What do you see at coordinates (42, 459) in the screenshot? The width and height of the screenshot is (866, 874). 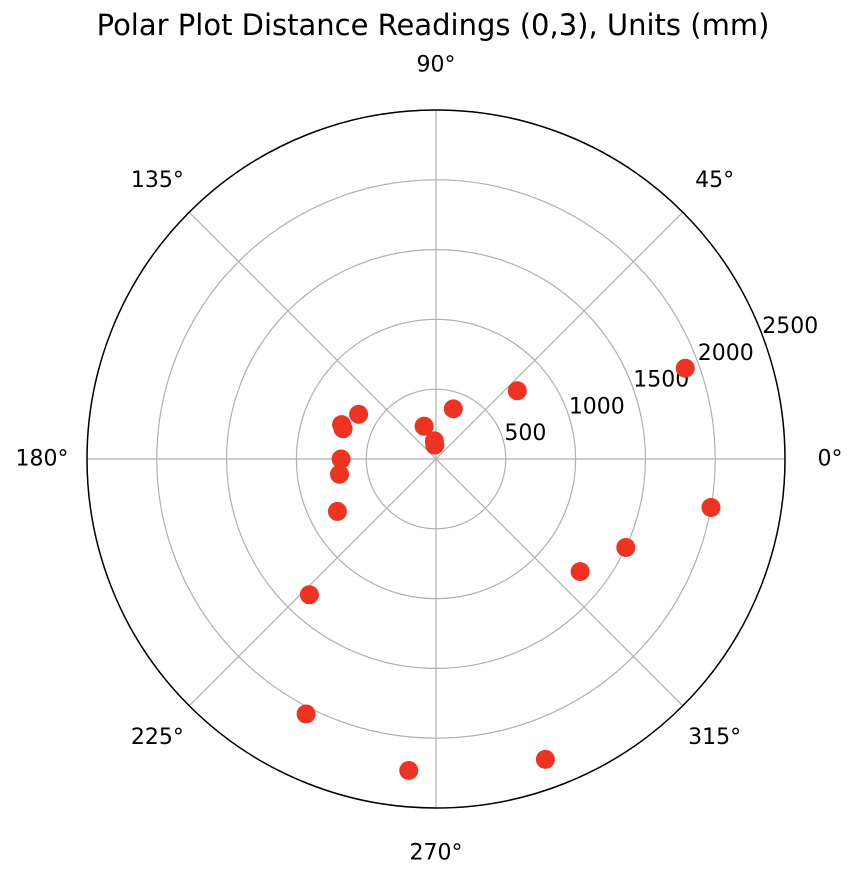 I see `angle-tick-label: 180°` at bounding box center [42, 459].